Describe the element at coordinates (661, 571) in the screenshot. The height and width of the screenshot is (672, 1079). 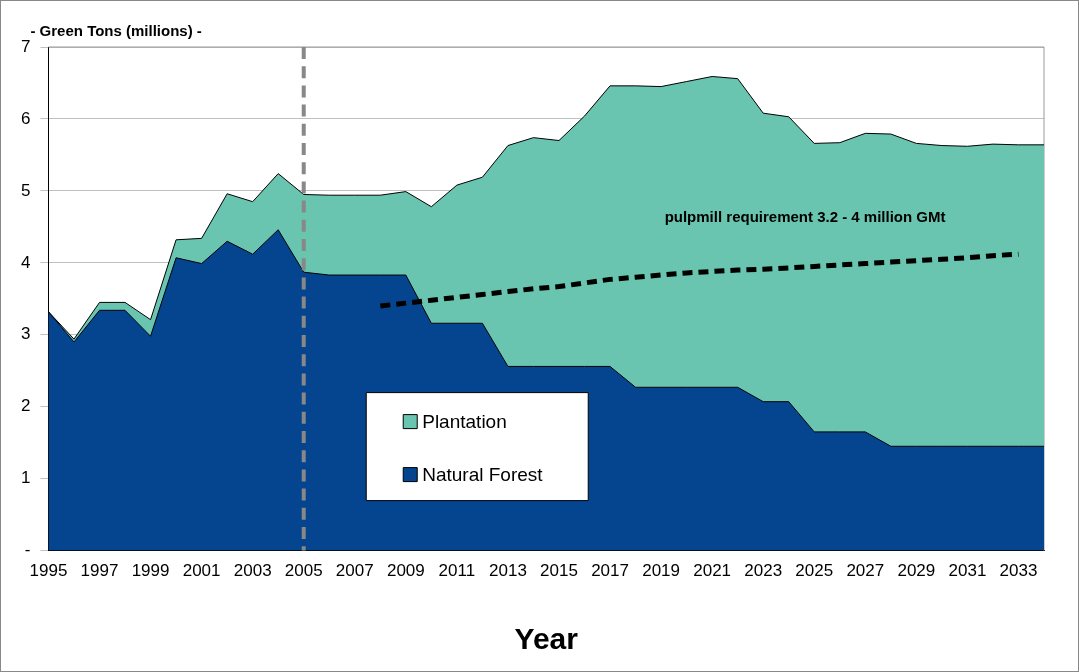
I see `x-tick-label: 2019` at that location.